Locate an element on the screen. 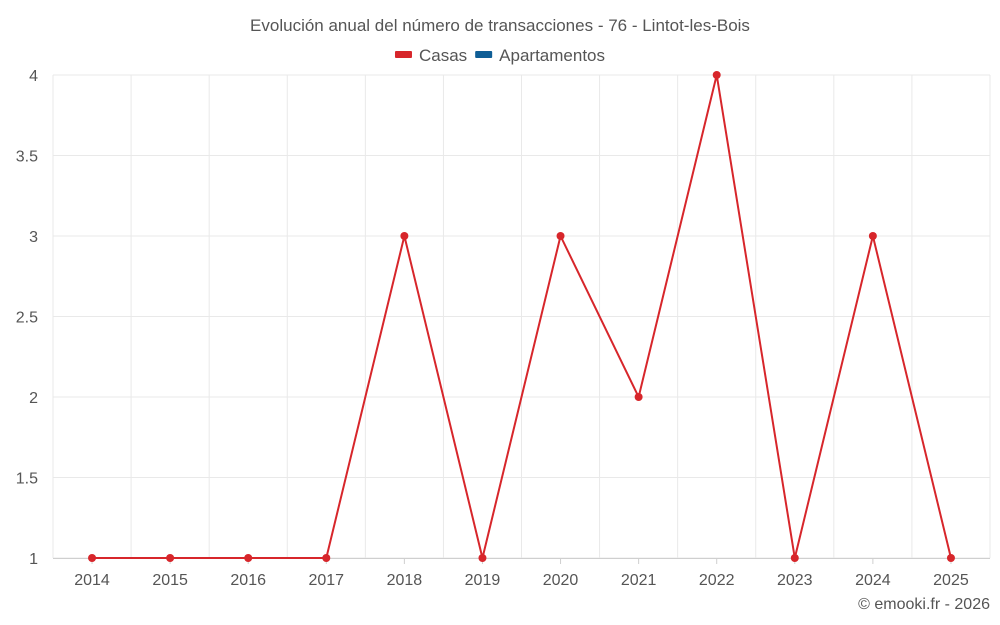  x-tick-label: 2017 is located at coordinates (326, 580).